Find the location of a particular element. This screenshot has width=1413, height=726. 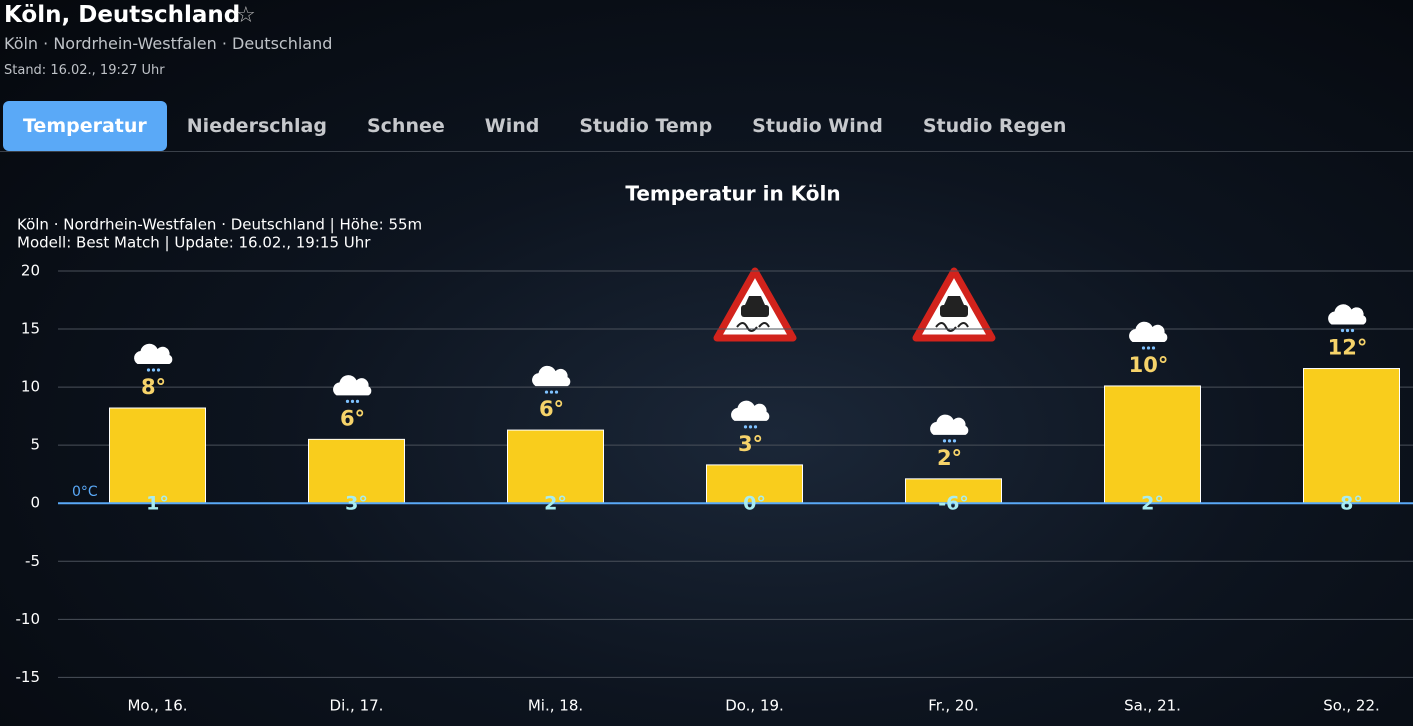

zero-line-label: 0°C is located at coordinates (85, 492).